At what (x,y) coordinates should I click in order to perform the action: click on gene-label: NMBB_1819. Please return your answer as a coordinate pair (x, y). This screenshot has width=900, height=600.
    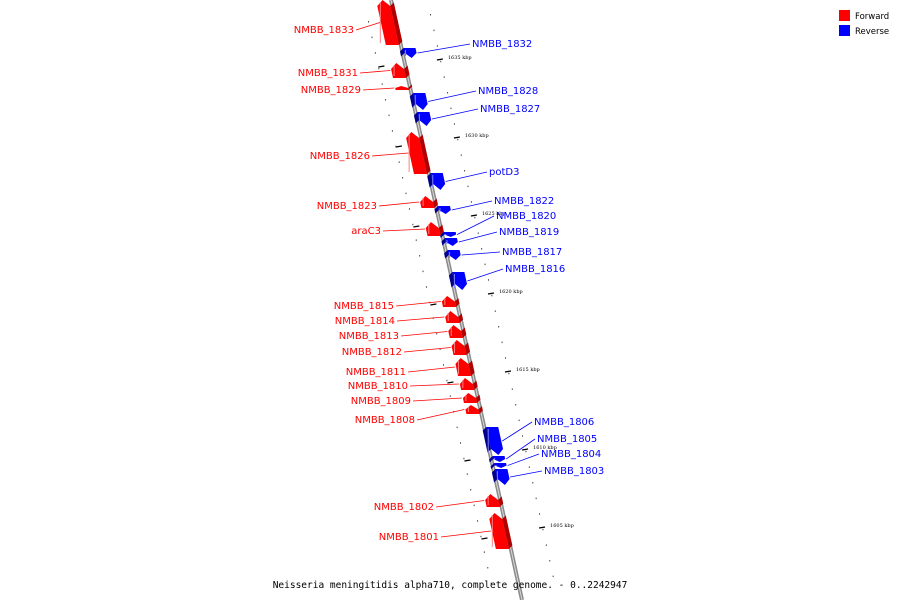
    Looking at the image, I should click on (529, 232).